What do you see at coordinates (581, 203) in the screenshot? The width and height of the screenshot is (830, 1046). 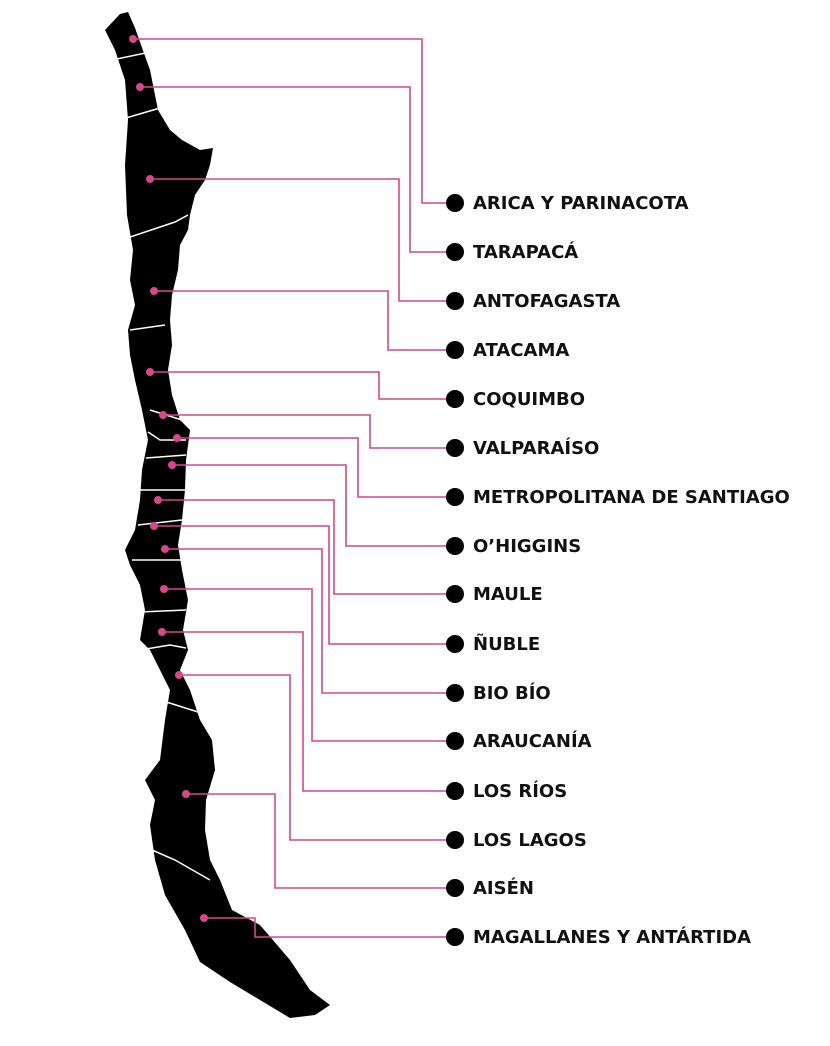 I see `region-label: ARICA Y PARINACOTA` at bounding box center [581, 203].